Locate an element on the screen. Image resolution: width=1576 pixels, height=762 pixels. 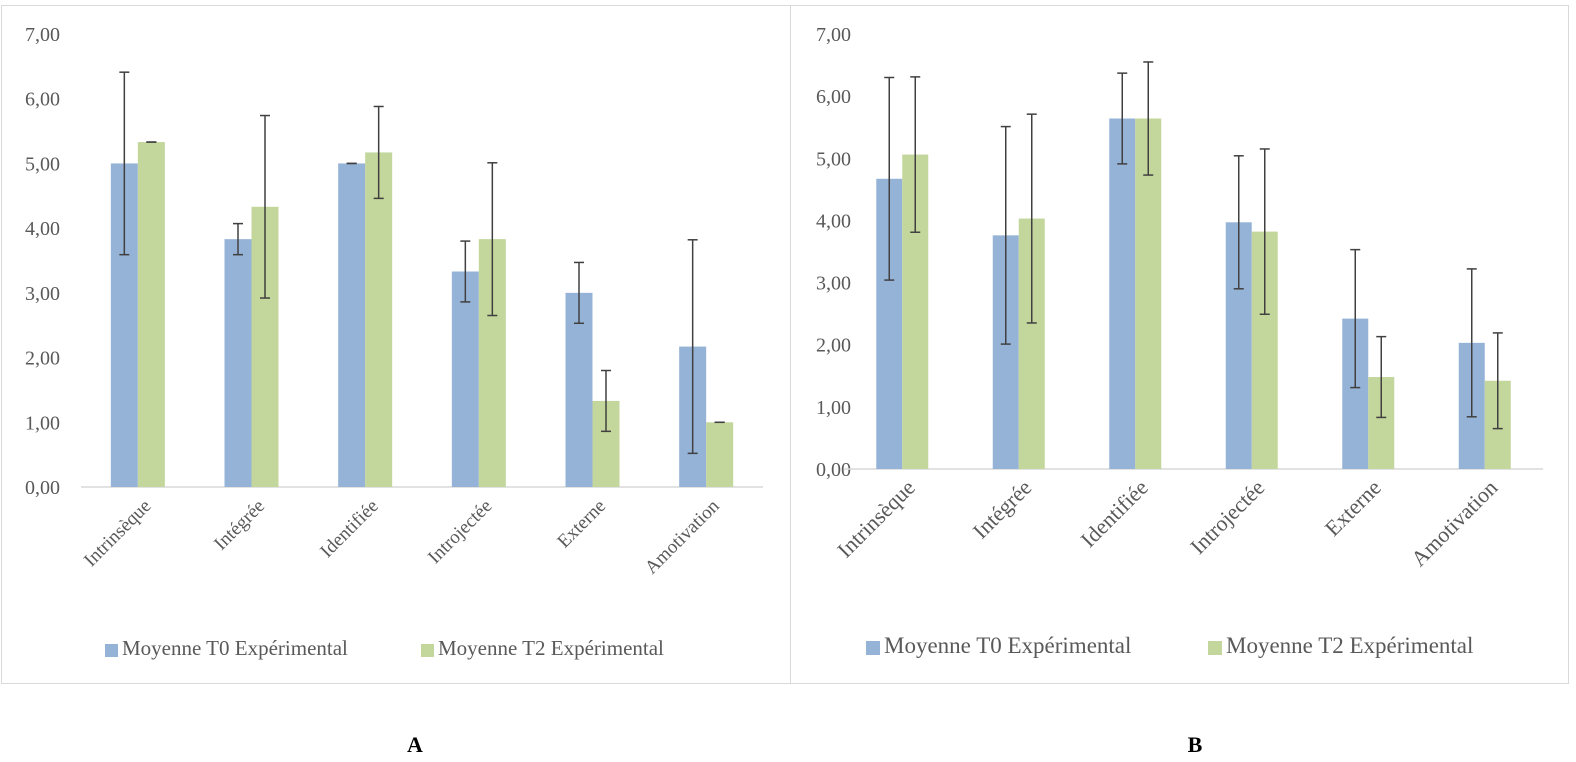
chart-b-ytick-label: 6,00 is located at coordinates (833, 97).